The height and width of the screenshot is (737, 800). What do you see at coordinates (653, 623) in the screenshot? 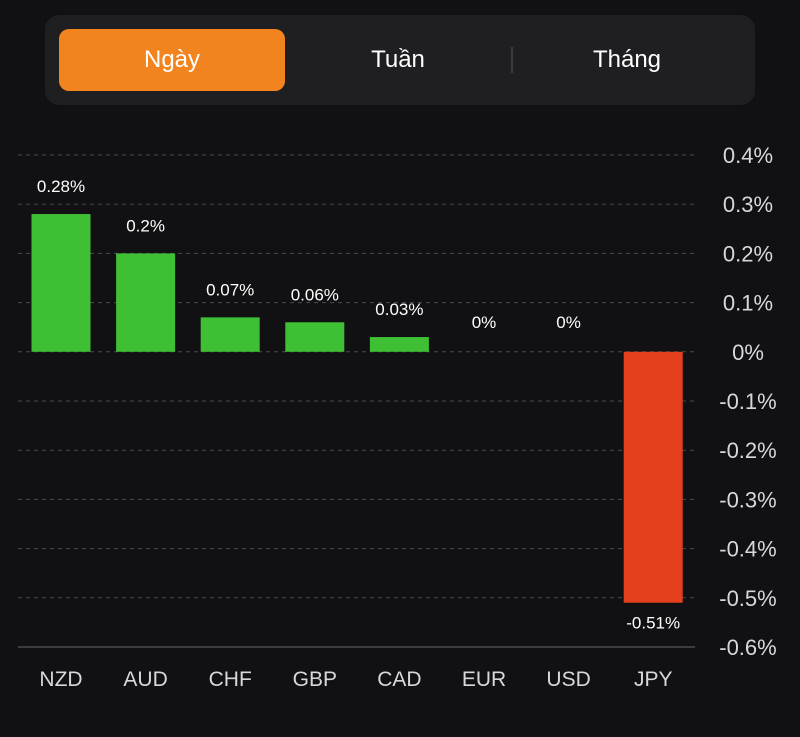
I see `value-label: -0.51%` at bounding box center [653, 623].